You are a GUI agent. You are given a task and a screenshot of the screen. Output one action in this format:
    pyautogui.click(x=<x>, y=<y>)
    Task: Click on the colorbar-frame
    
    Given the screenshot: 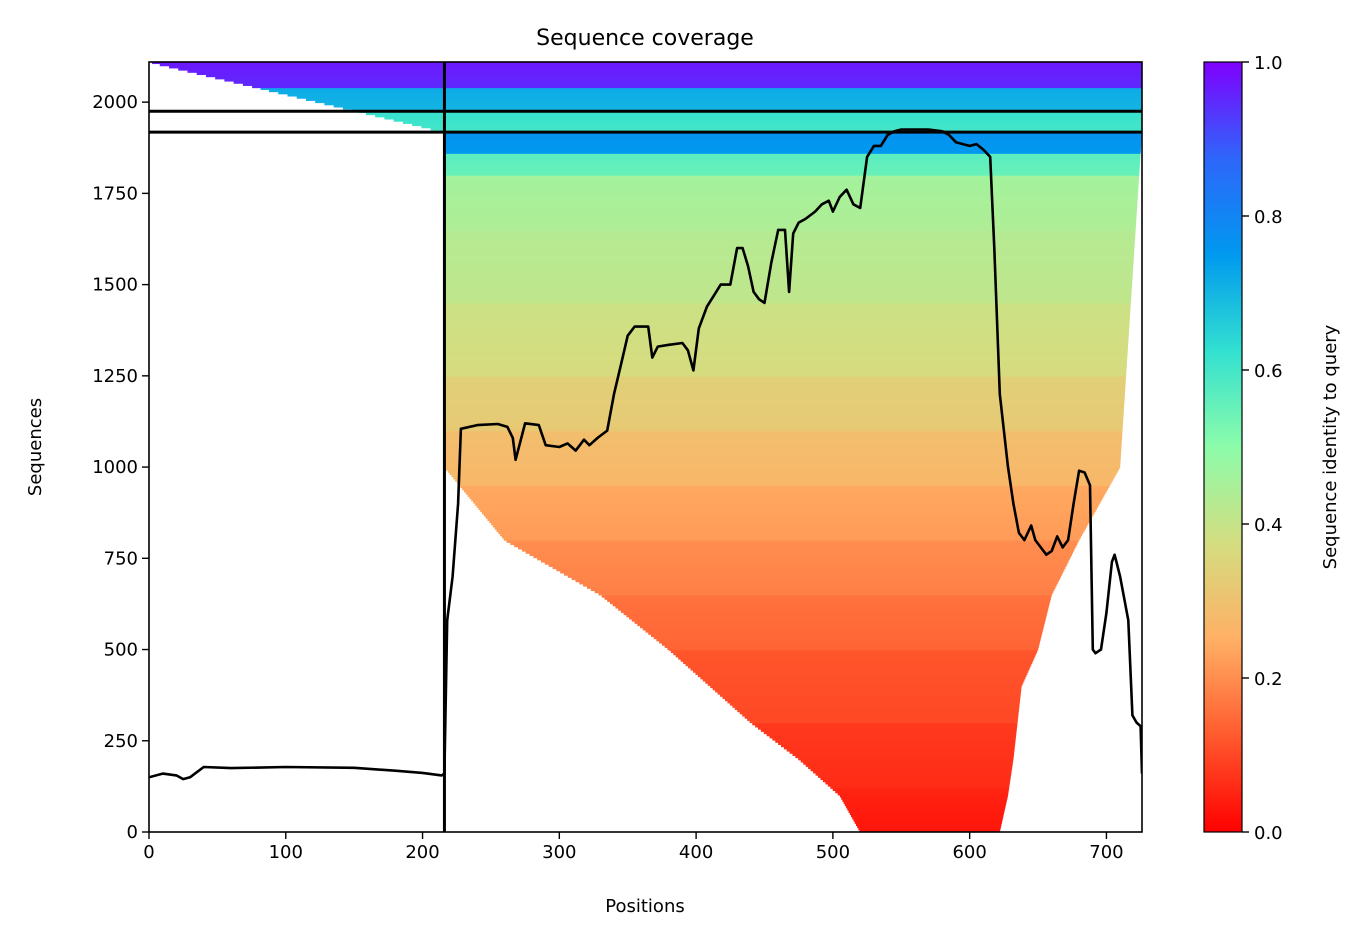 What is the action you would take?
    pyautogui.click(x=1223, y=447)
    